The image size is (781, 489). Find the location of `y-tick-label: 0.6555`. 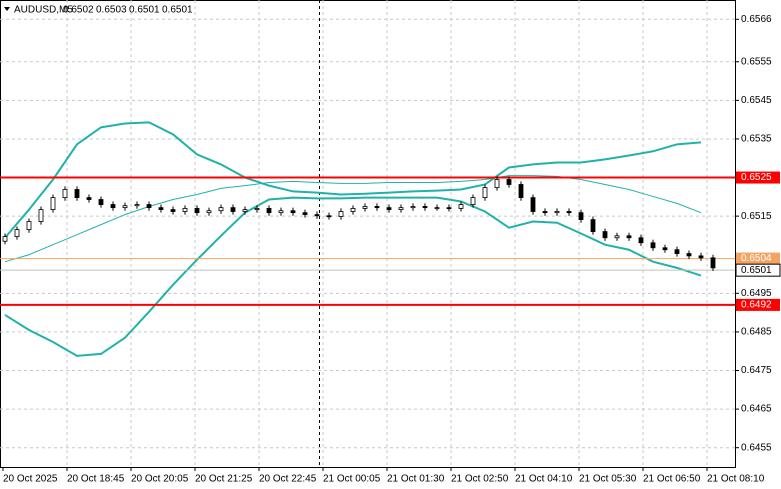

y-tick-label: 0.6555 is located at coordinates (756, 61).